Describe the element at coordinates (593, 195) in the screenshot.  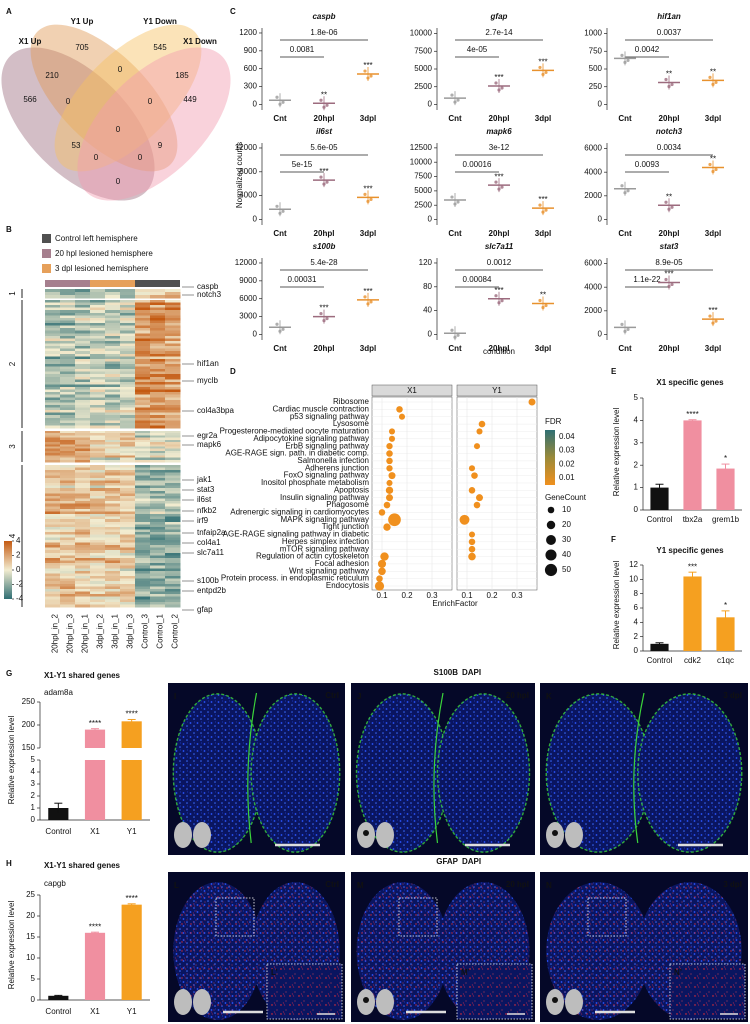
I see `y-tick-label: 2000` at that location.